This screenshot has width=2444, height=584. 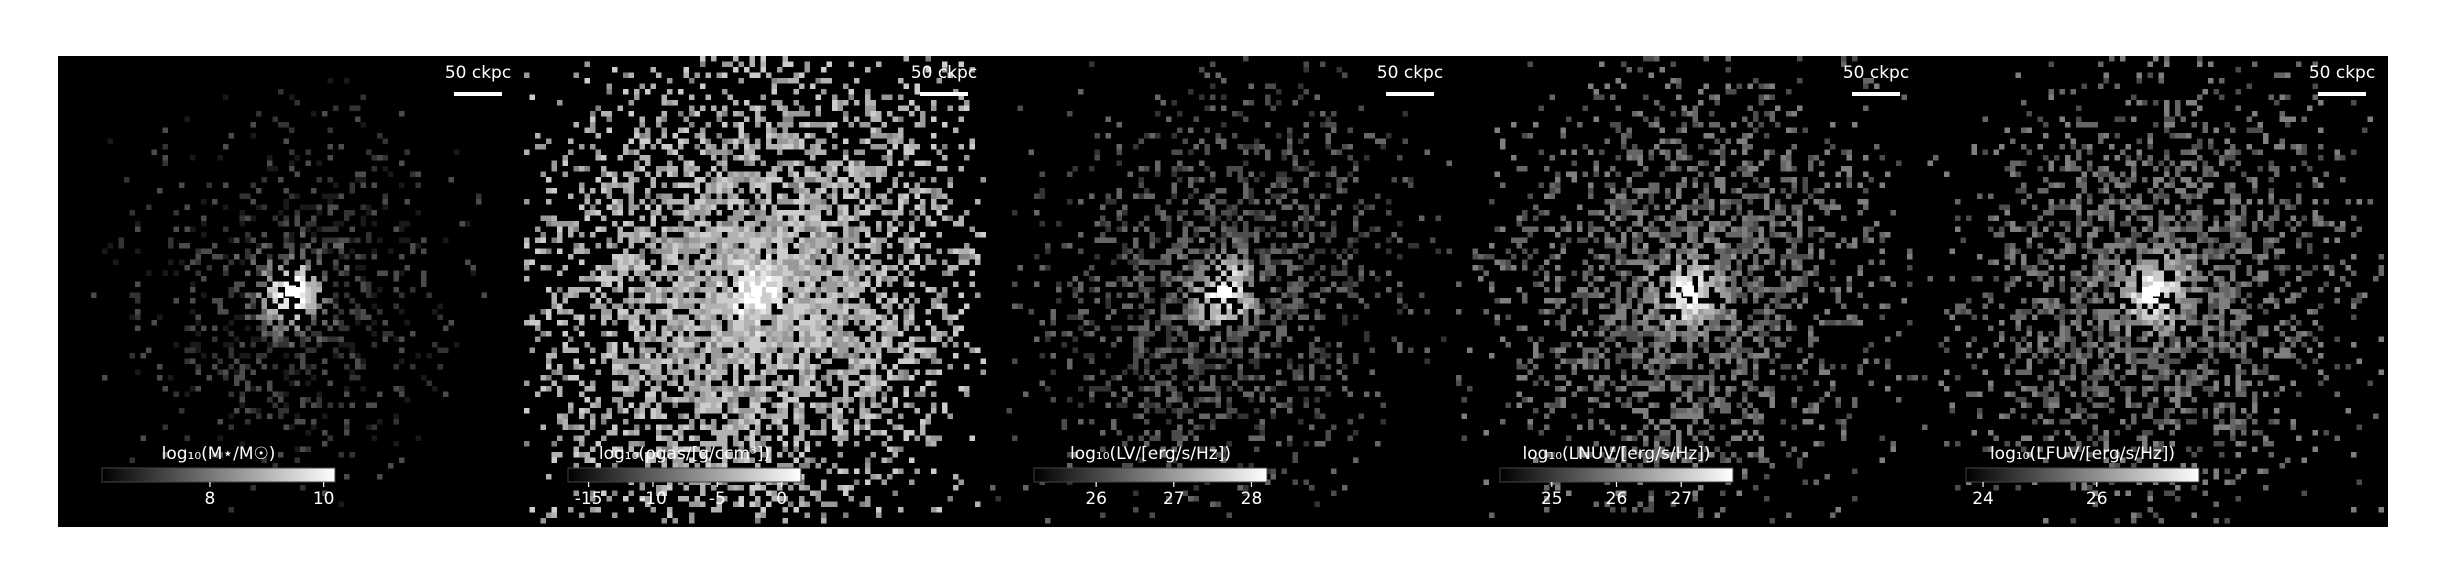 I want to click on colorbar-label: log₁₀(LNUV/[erg/s/Hz]), so click(x=1616, y=454).